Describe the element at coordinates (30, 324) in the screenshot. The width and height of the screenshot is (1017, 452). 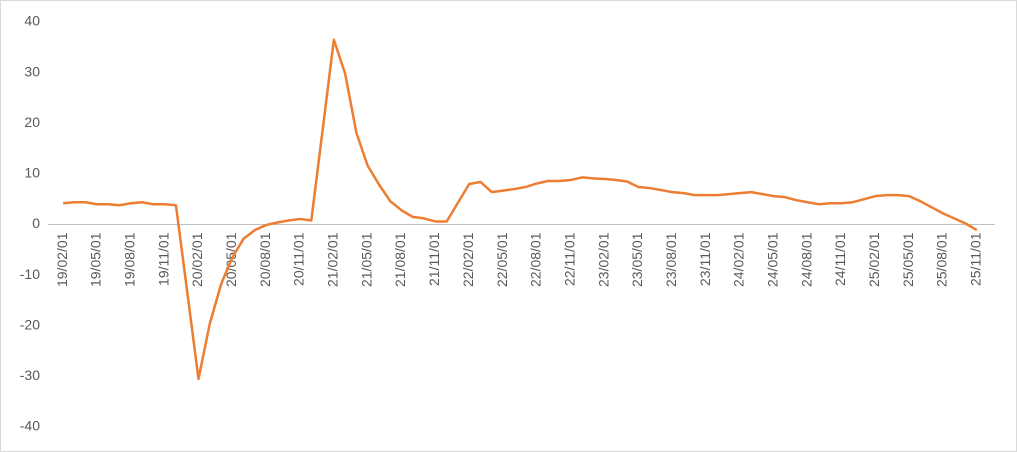
I see `y-tick-label: -20` at that location.